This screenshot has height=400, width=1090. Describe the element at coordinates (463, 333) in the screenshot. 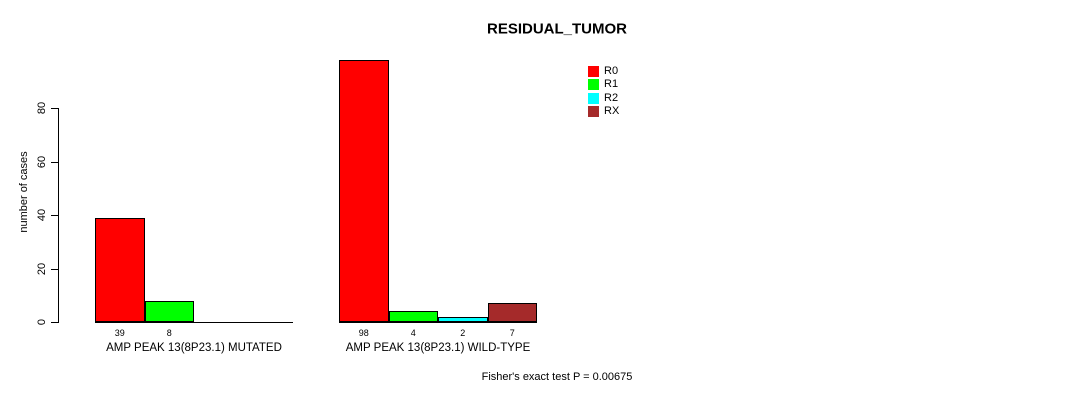

I see `bar-value-label: 2` at that location.